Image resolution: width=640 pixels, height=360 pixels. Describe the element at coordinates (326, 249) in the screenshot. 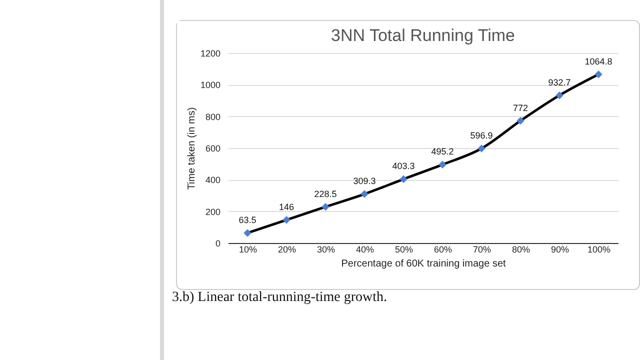

I see `x-tick-label: 30%` at that location.